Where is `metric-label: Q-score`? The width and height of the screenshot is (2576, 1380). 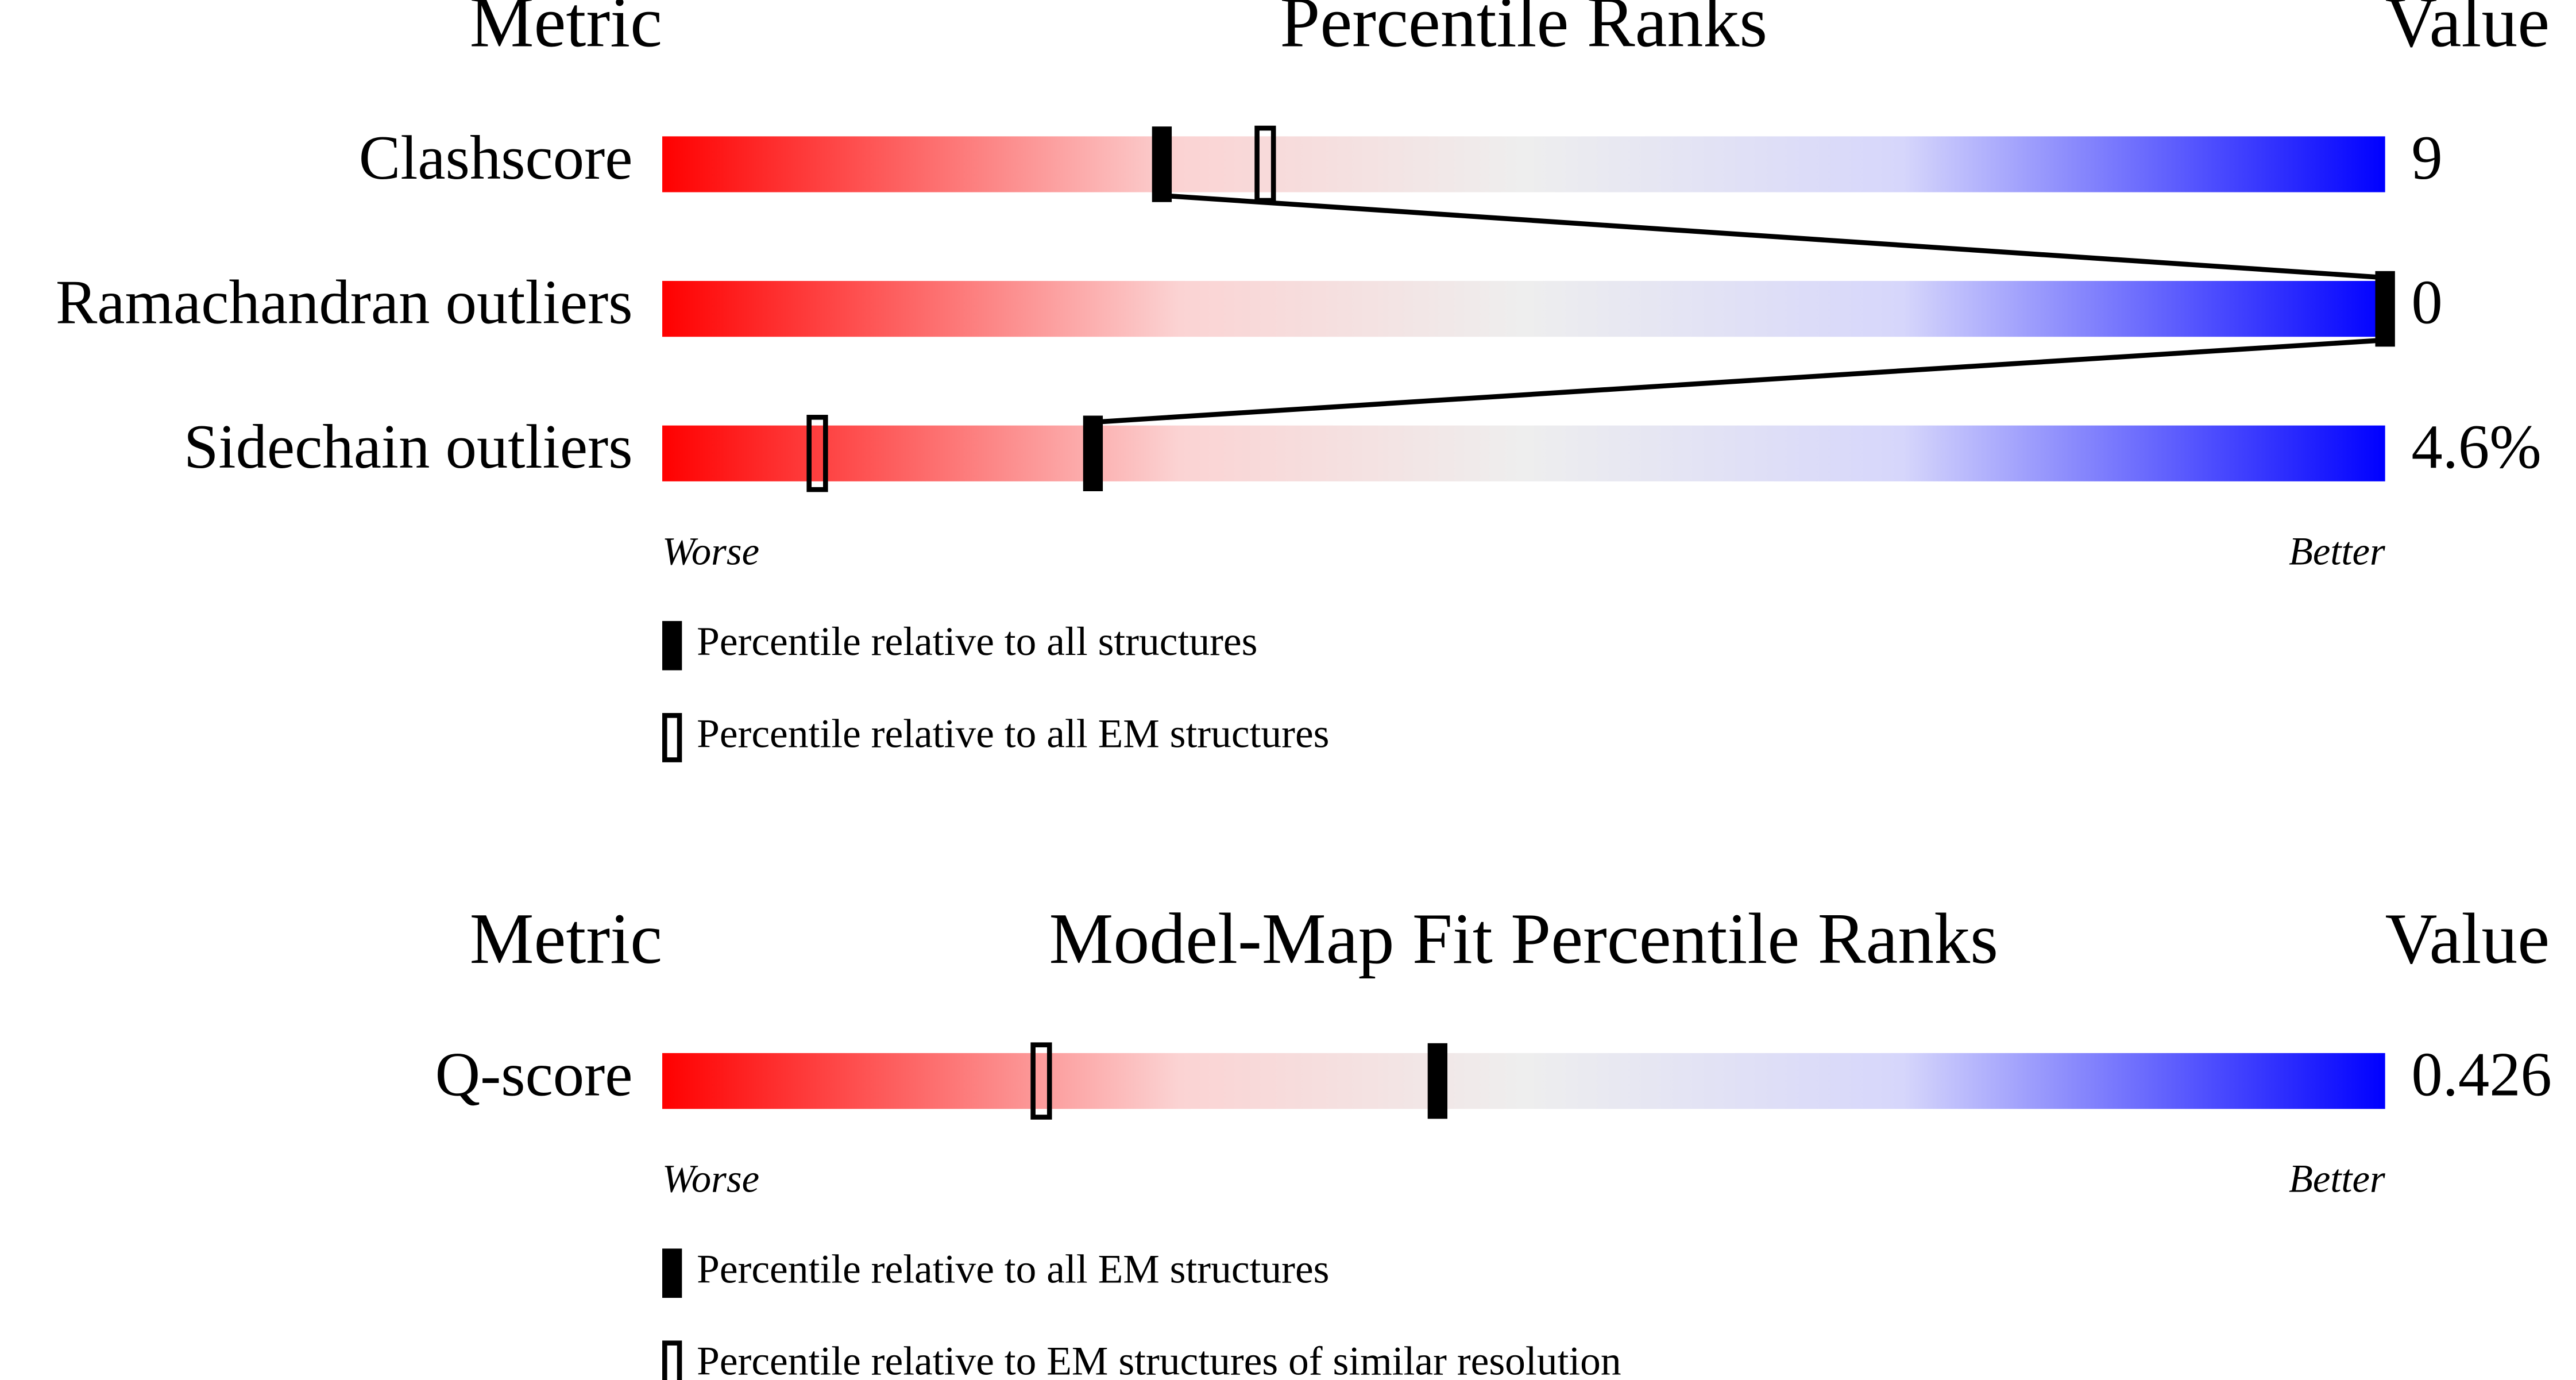
metric-label: Q-score is located at coordinates (534, 1074).